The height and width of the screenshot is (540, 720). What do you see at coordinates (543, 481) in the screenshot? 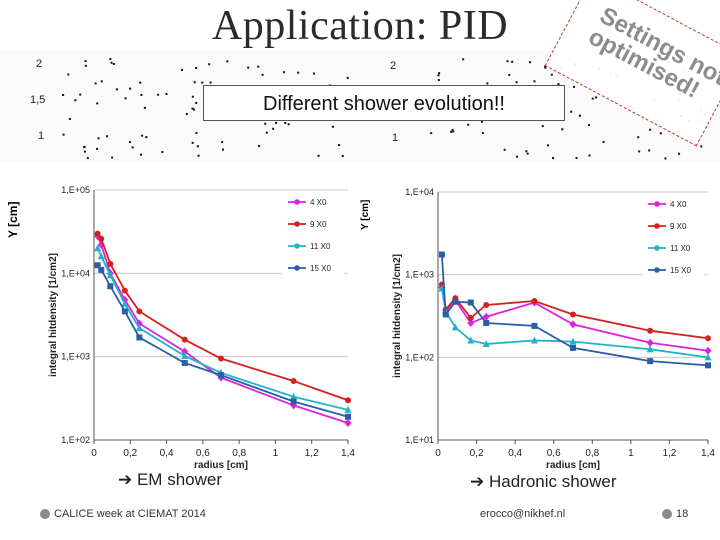
I see `hadronic-shower-caption: ➔ Hadronic shower` at bounding box center [543, 481].